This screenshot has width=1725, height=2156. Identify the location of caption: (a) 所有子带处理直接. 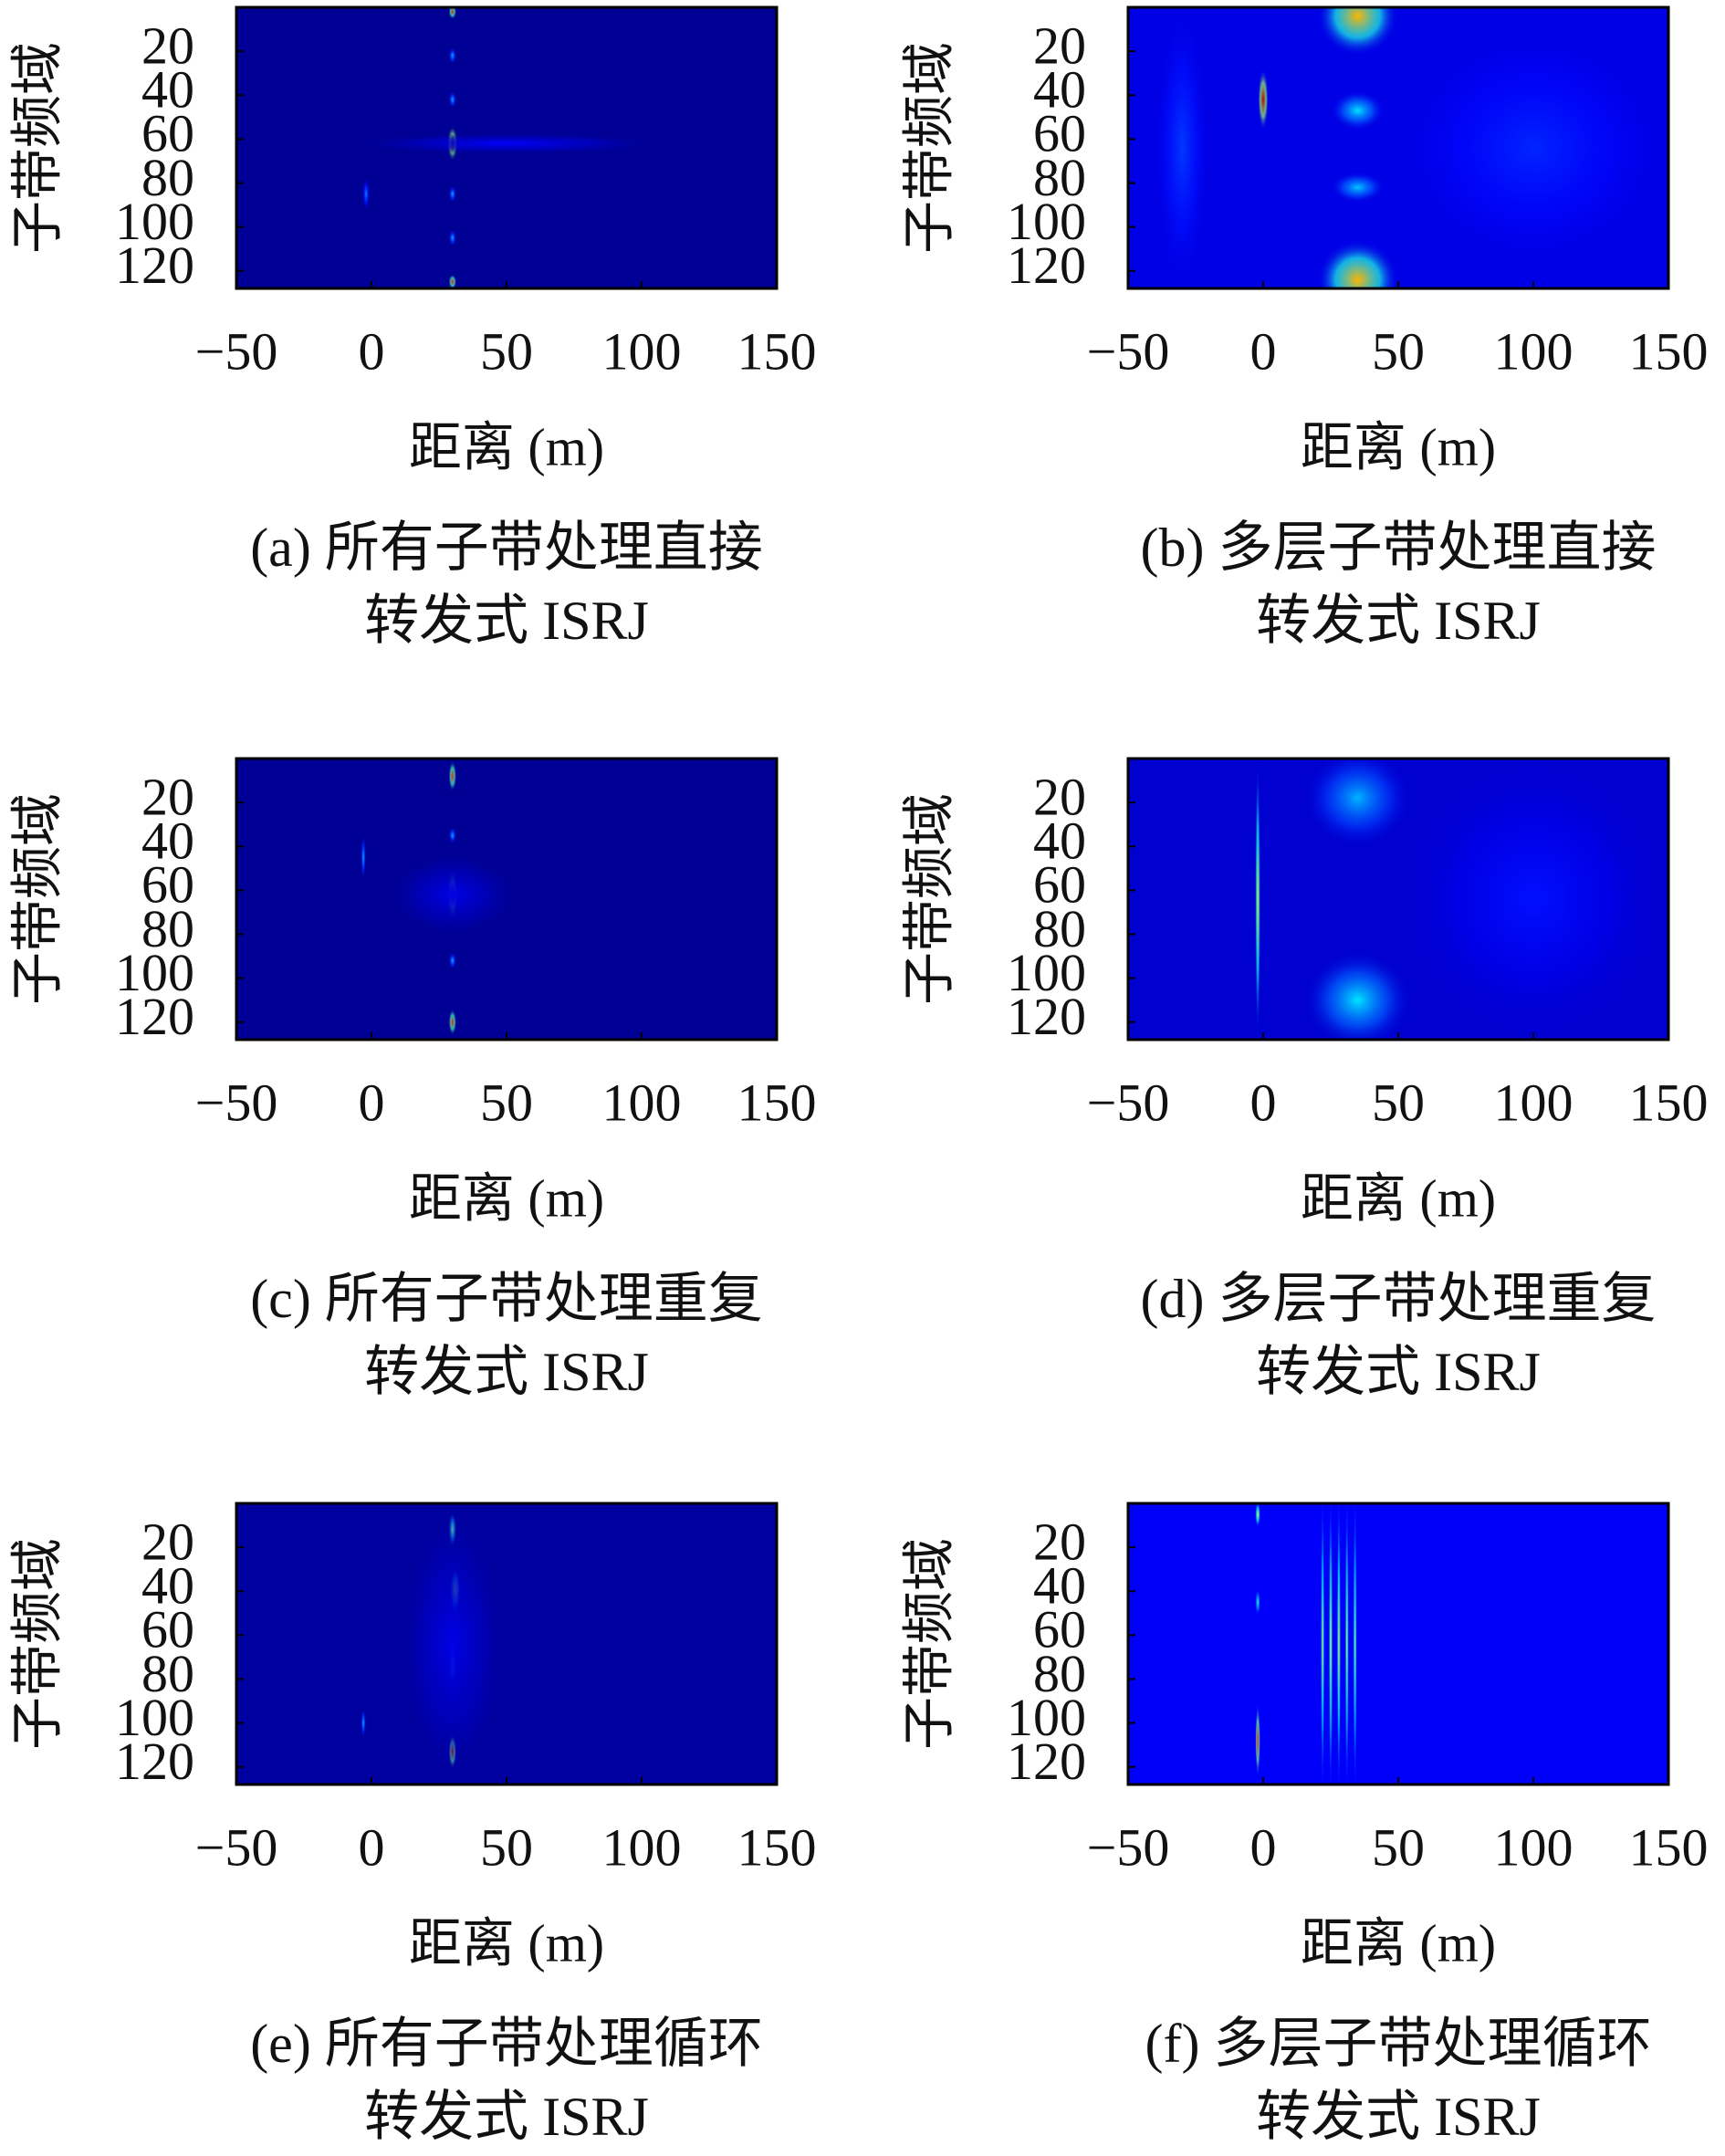
(506, 548).